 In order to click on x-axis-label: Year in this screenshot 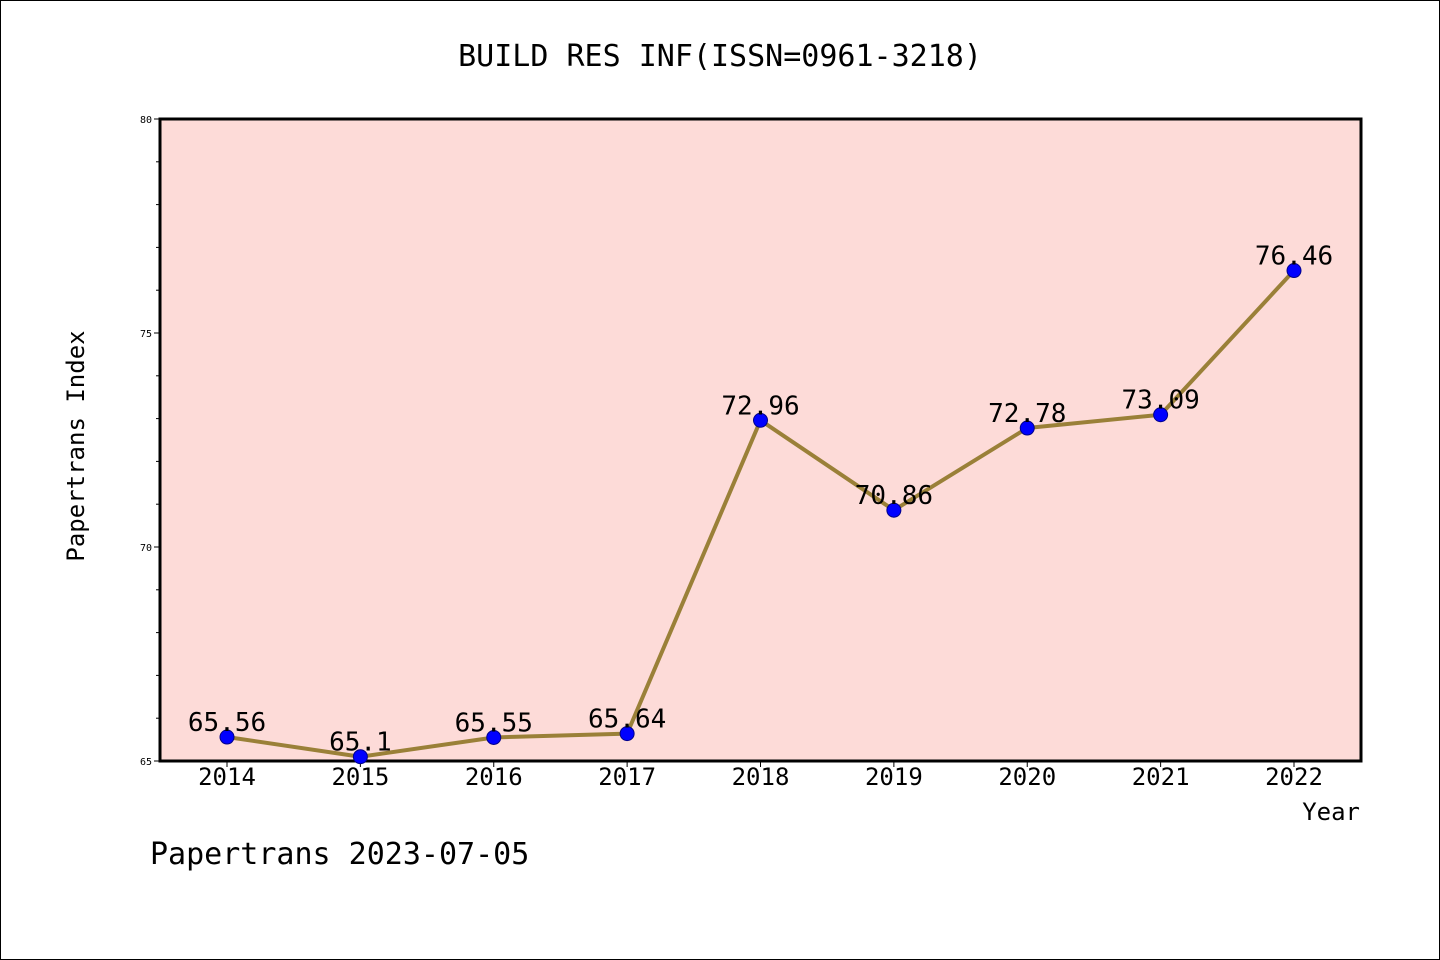, I will do `click(1331, 812)`.